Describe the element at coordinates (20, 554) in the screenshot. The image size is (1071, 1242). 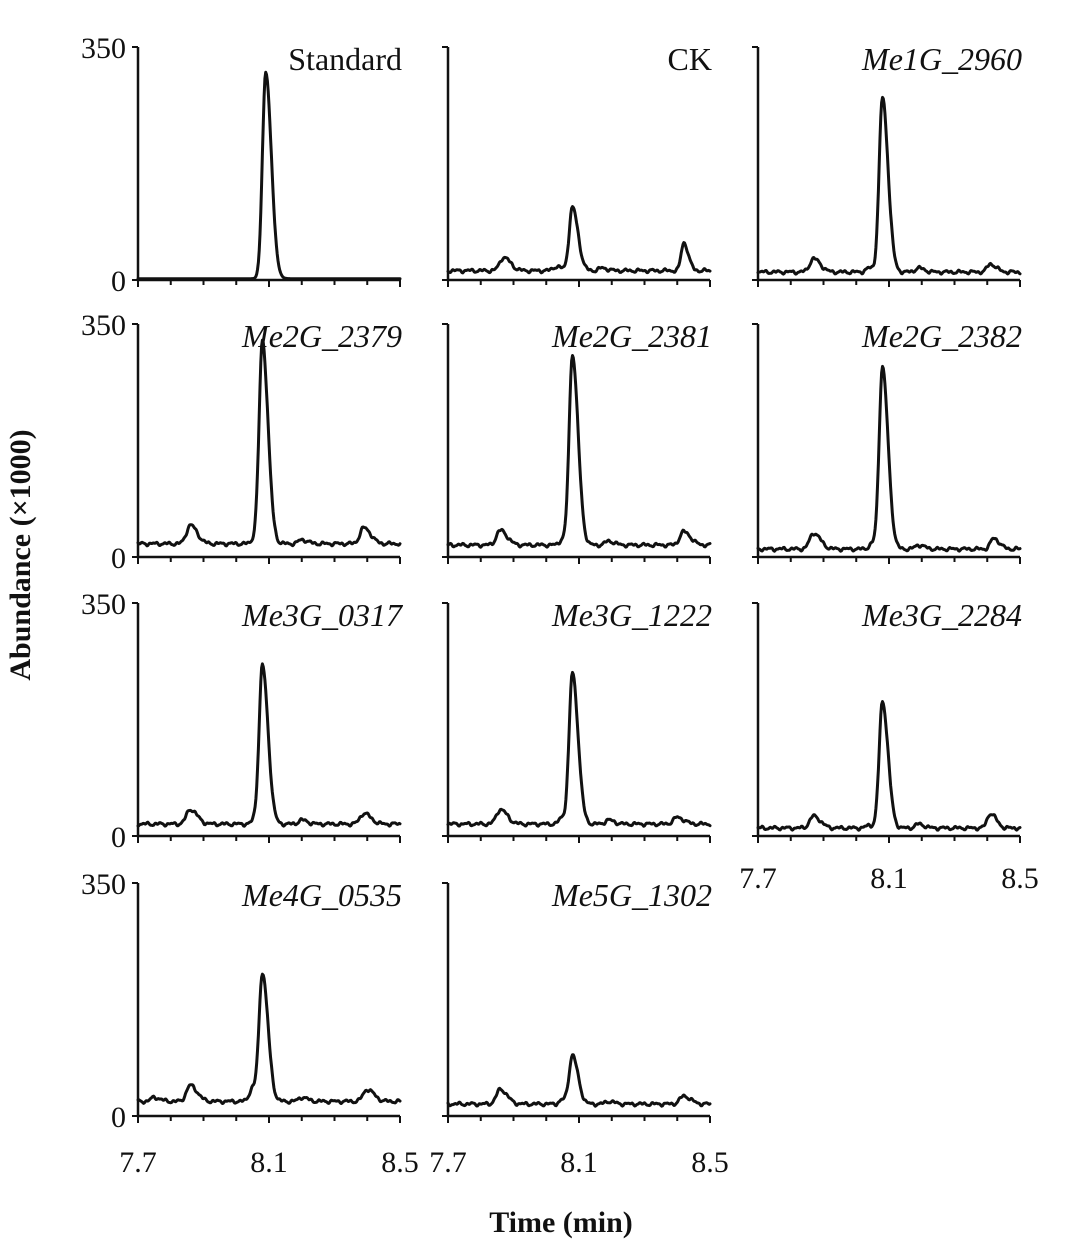
I see `y-axis-title: Abundance (×1000)` at that location.